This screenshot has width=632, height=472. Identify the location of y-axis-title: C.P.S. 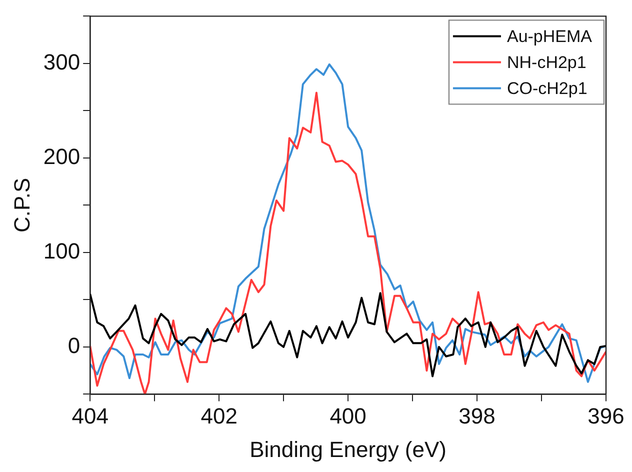
(21, 205).